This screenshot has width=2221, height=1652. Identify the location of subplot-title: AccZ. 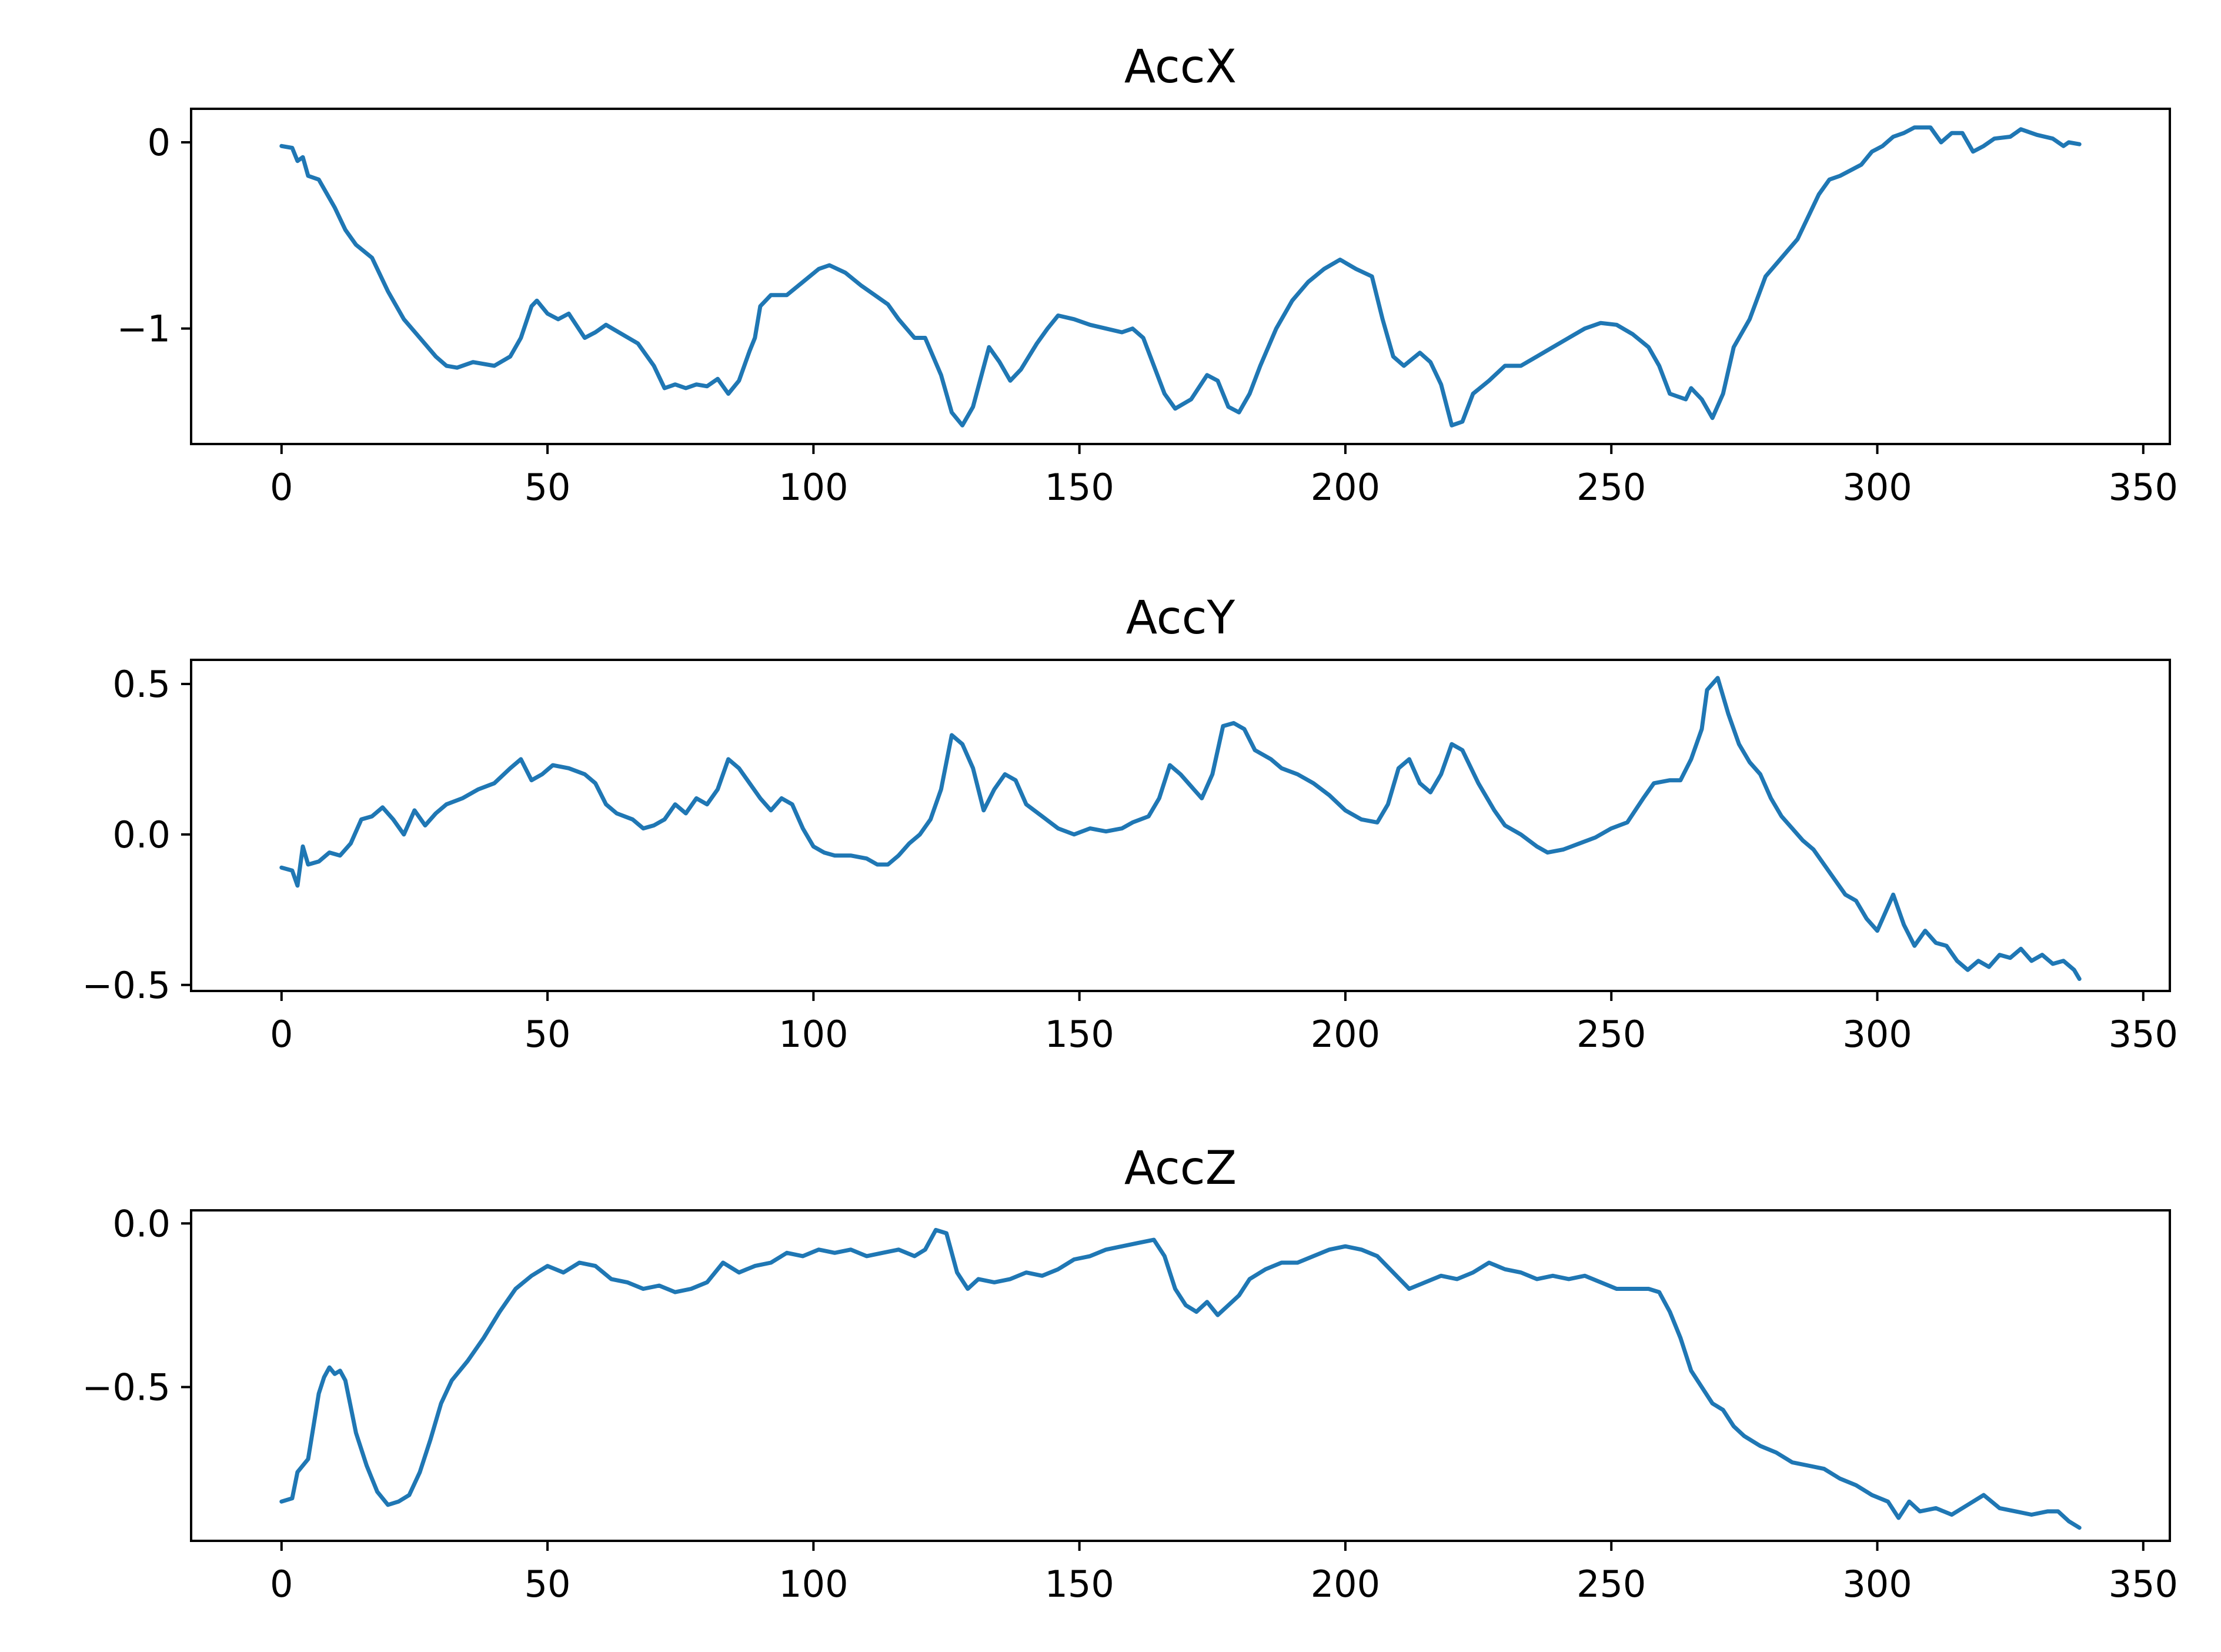
(1181, 1168).